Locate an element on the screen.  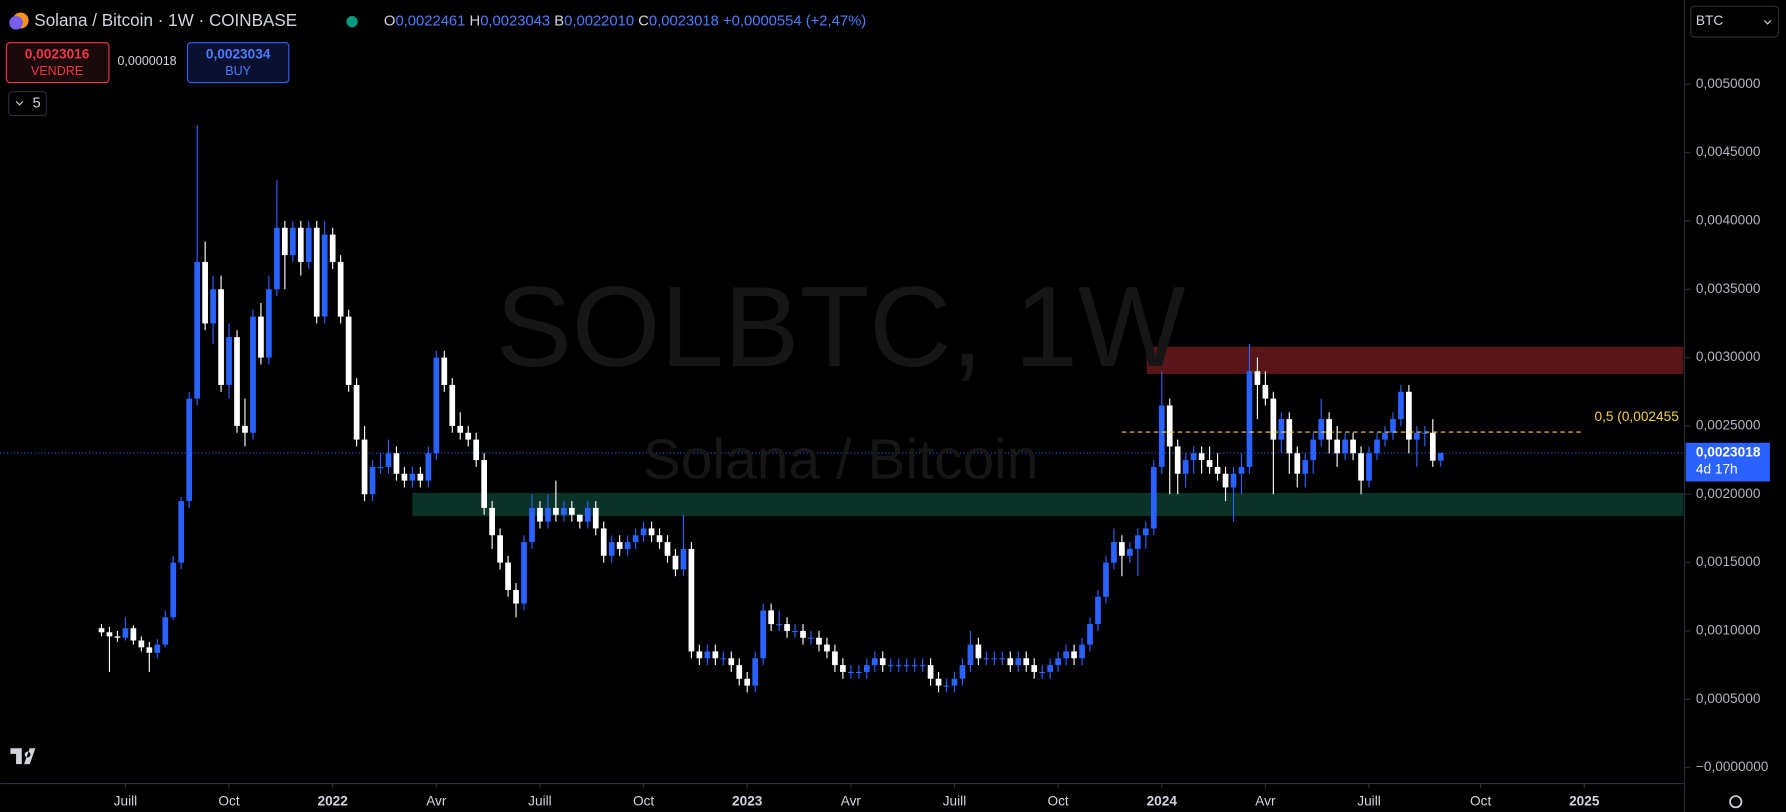
currency-box is located at coordinates (1735, 21).